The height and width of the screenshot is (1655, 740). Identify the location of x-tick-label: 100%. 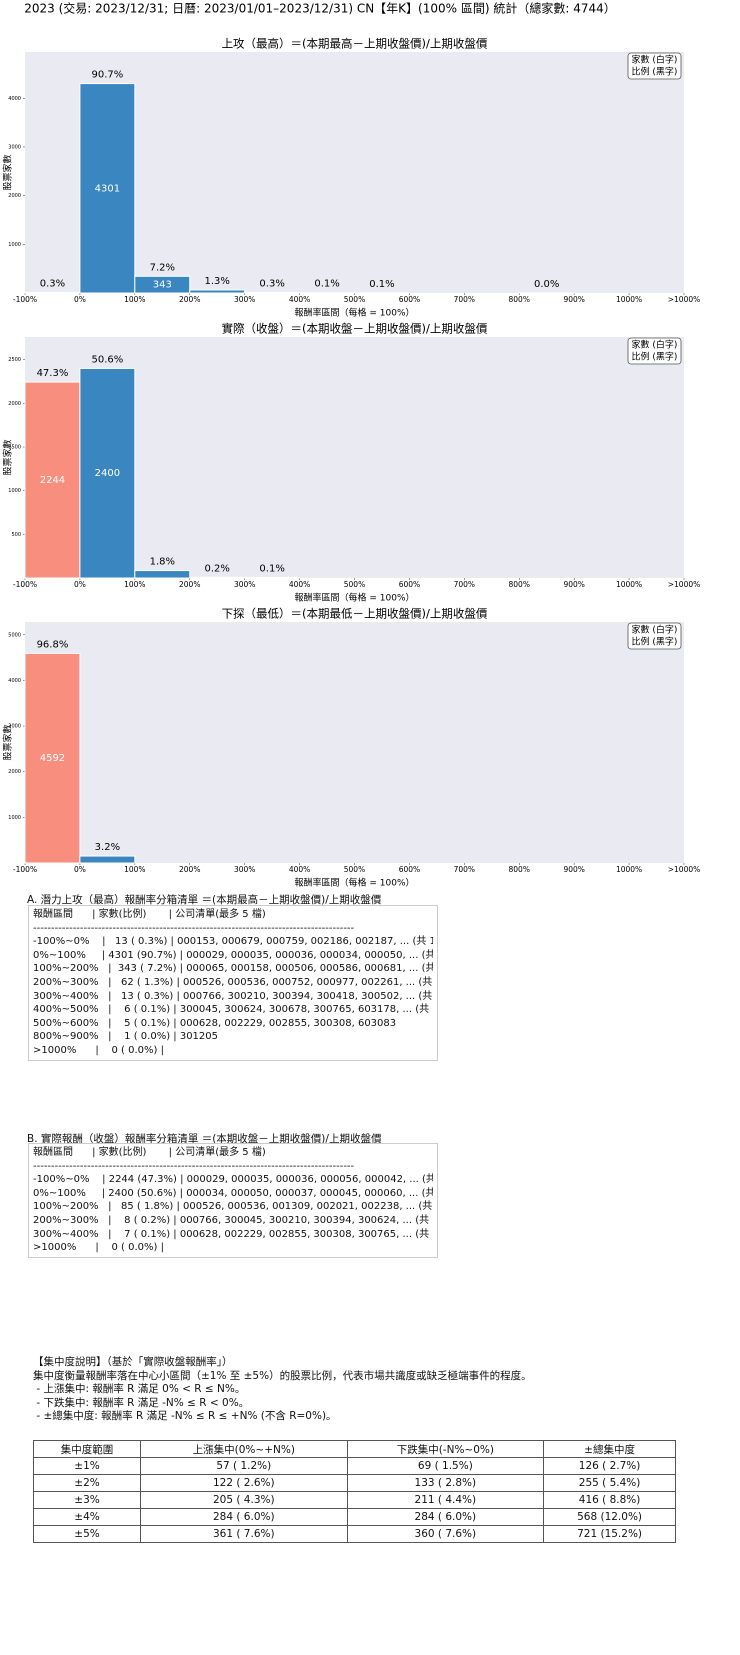
(134, 299).